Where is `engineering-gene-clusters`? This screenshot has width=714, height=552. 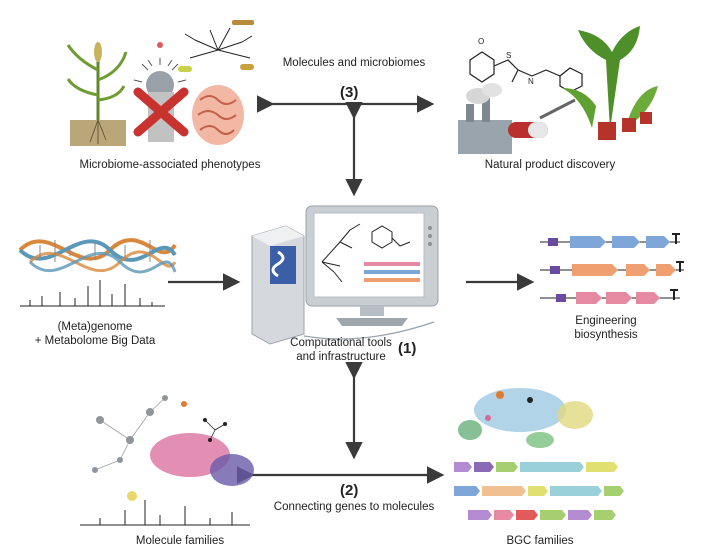
engineering-gene-clusters is located at coordinates (612, 268).